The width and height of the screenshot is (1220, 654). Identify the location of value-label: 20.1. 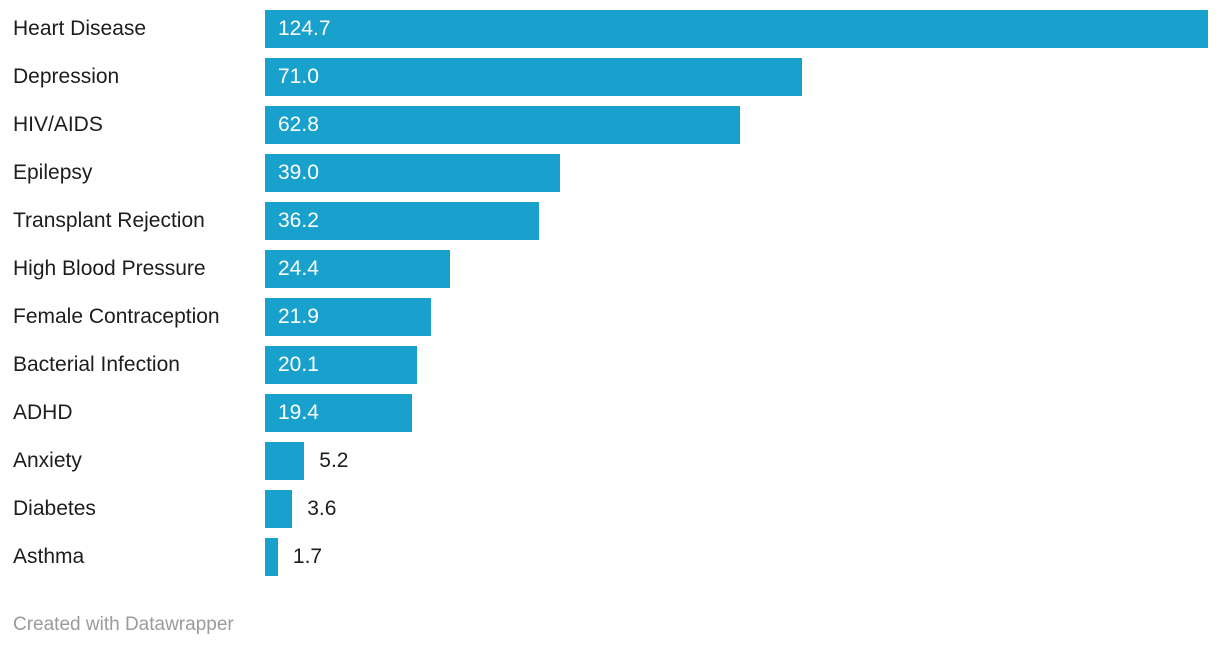
(298, 364).